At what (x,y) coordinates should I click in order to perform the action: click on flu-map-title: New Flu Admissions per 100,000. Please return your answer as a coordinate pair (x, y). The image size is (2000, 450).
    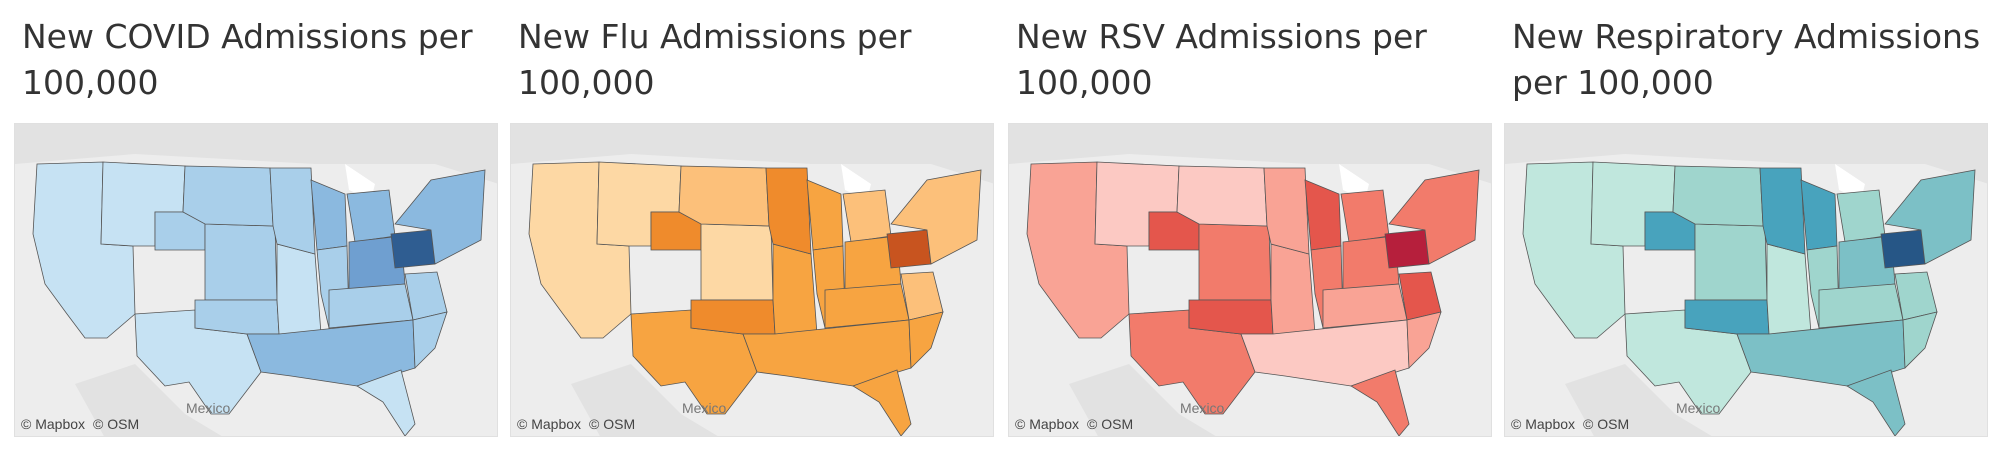
    Looking at the image, I should click on (715, 59).